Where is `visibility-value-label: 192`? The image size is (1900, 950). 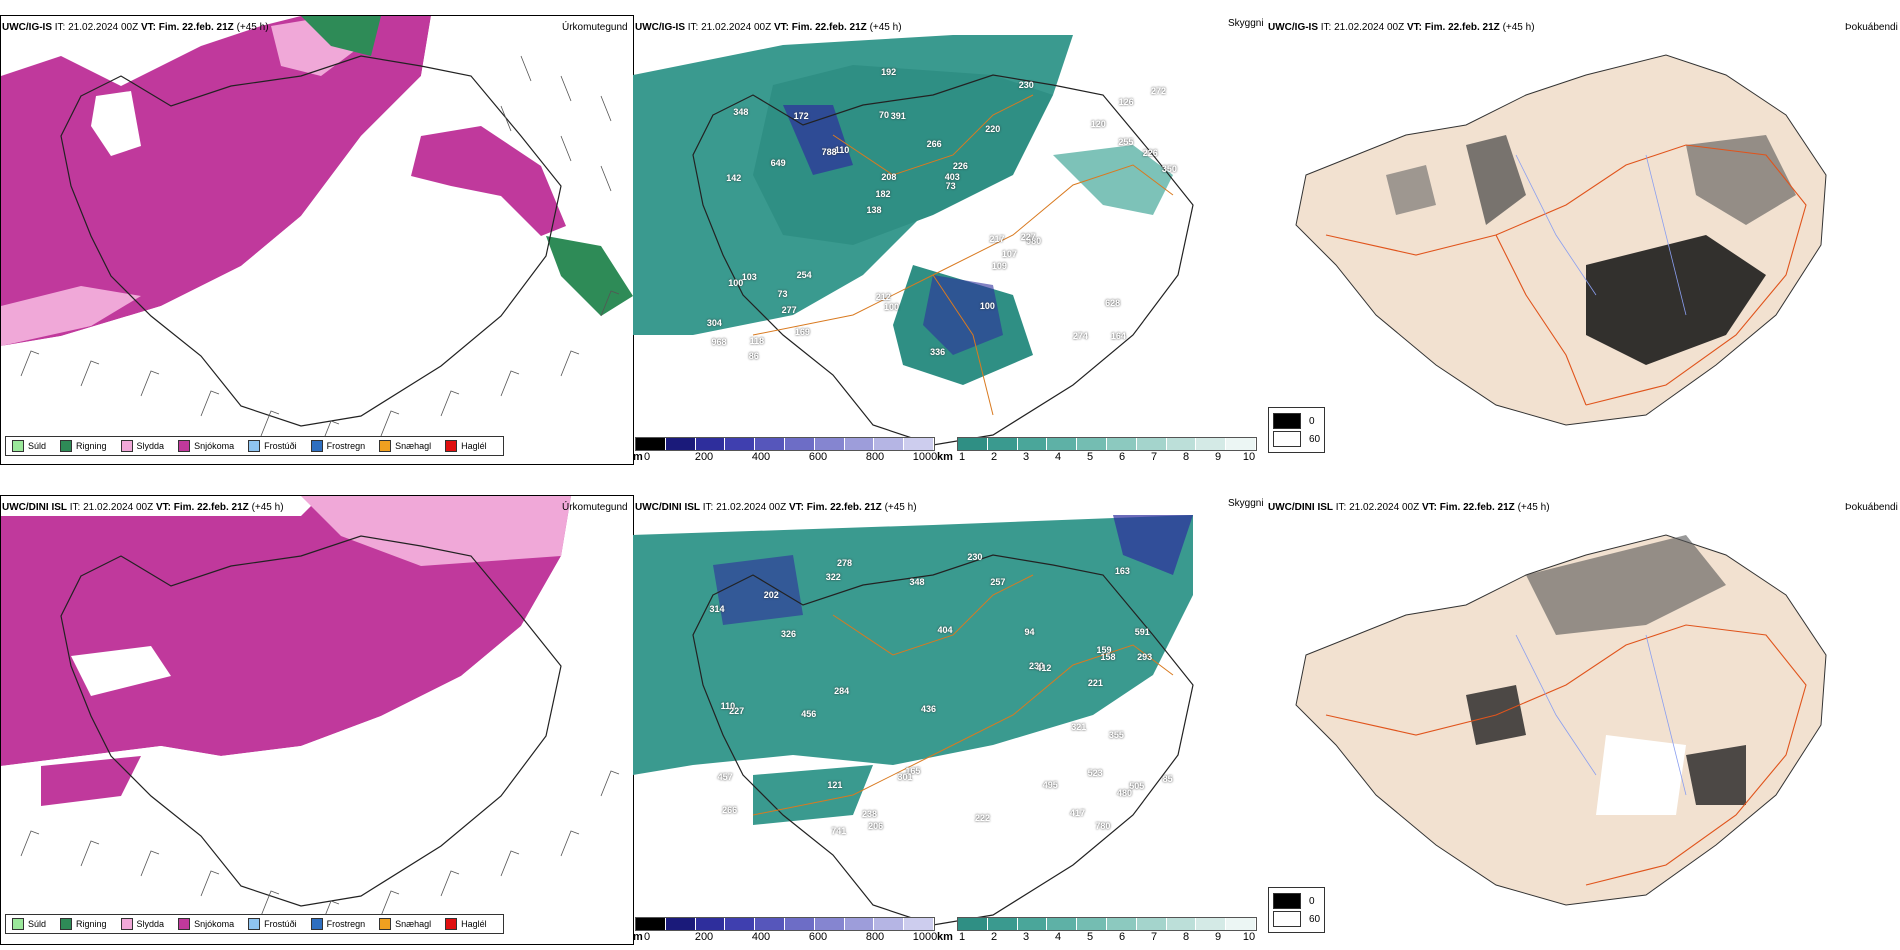 visibility-value-label: 192 is located at coordinates (889, 72).